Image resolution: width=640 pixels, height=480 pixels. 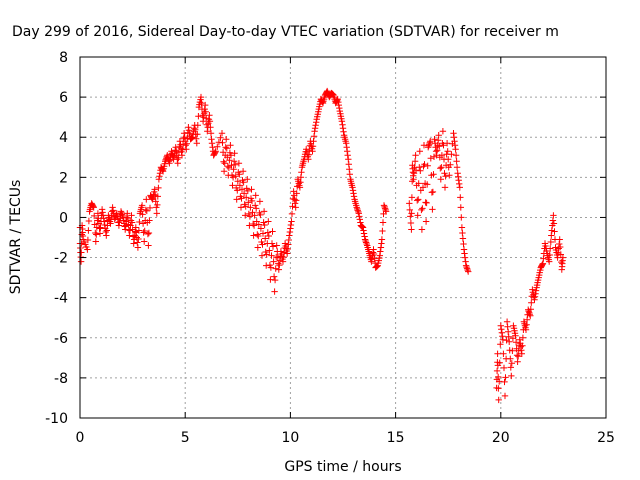 What do you see at coordinates (61, 379) in the screenshot?
I see `y-tick-label: -8` at bounding box center [61, 379].